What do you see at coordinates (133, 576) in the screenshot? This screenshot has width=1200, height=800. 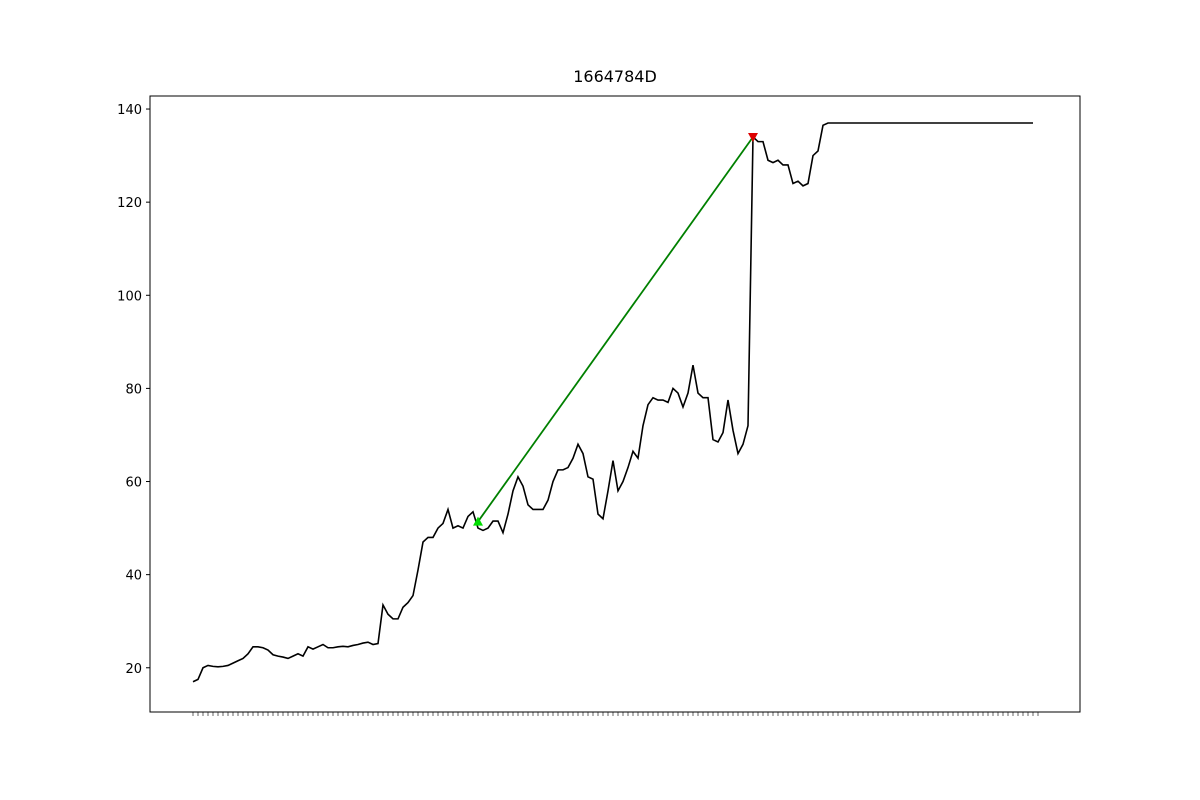 I see `y-tick-label: 40` at bounding box center [133, 576].